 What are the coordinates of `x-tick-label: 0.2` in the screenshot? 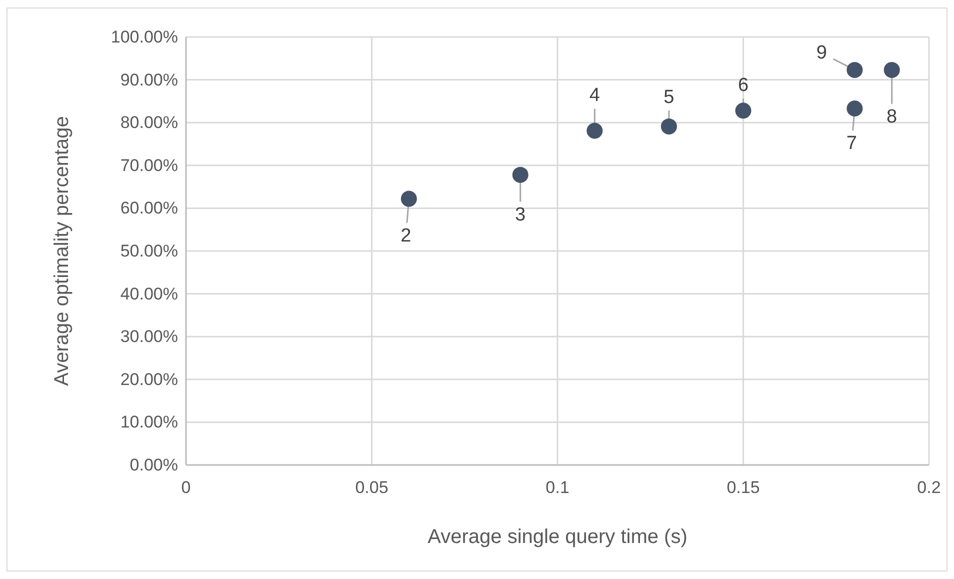 It's located at (929, 487).